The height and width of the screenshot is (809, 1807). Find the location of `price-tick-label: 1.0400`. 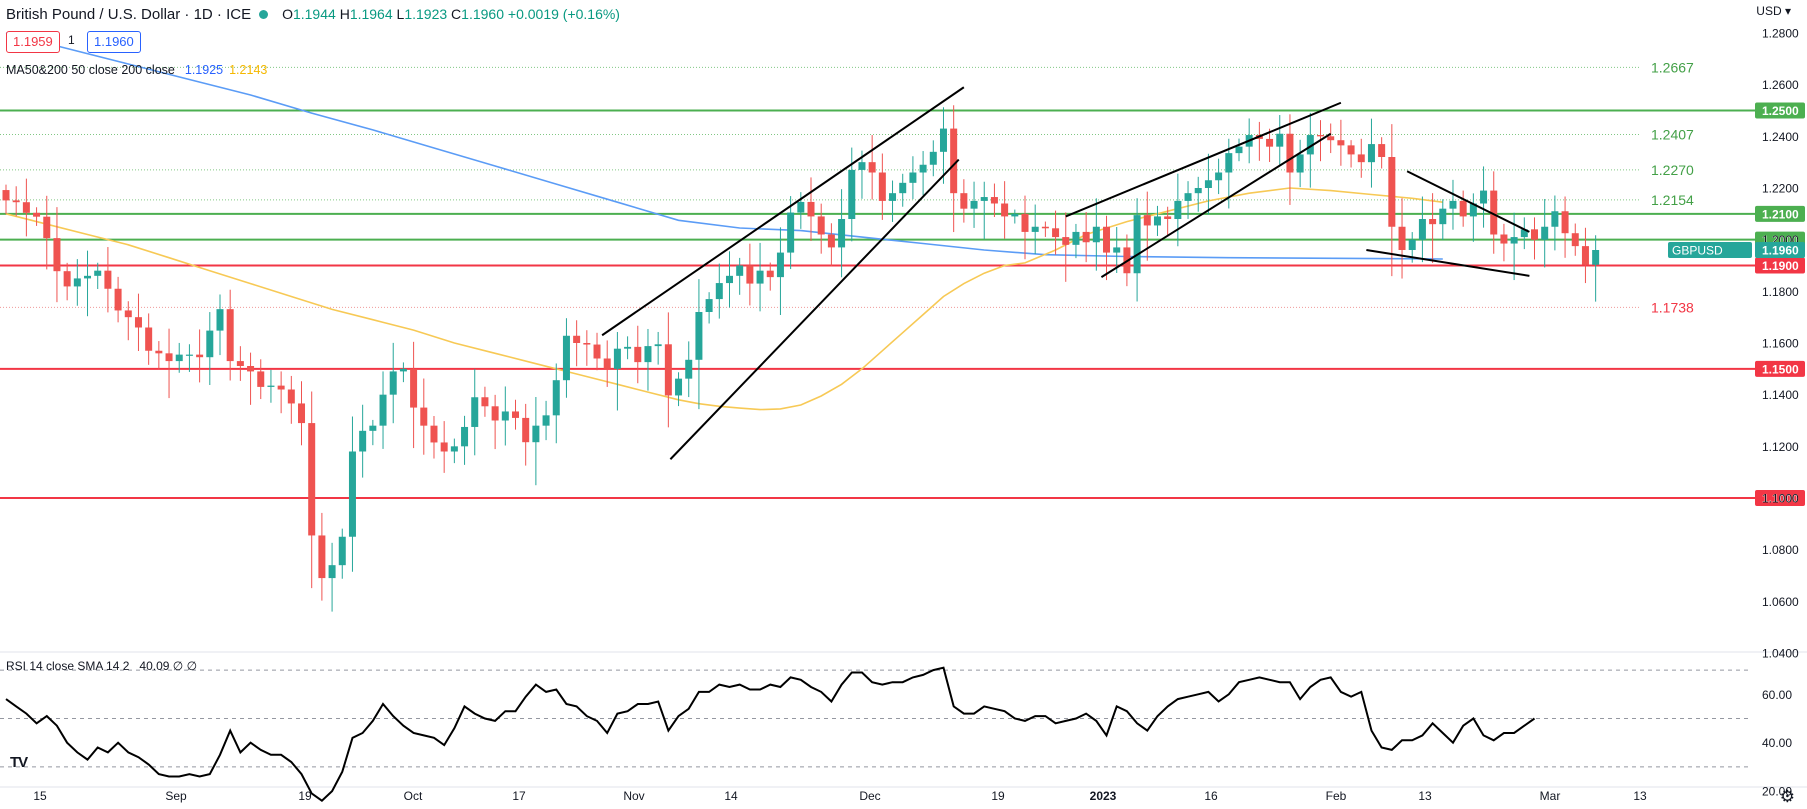

price-tick-label: 1.0400 is located at coordinates (1780, 654).